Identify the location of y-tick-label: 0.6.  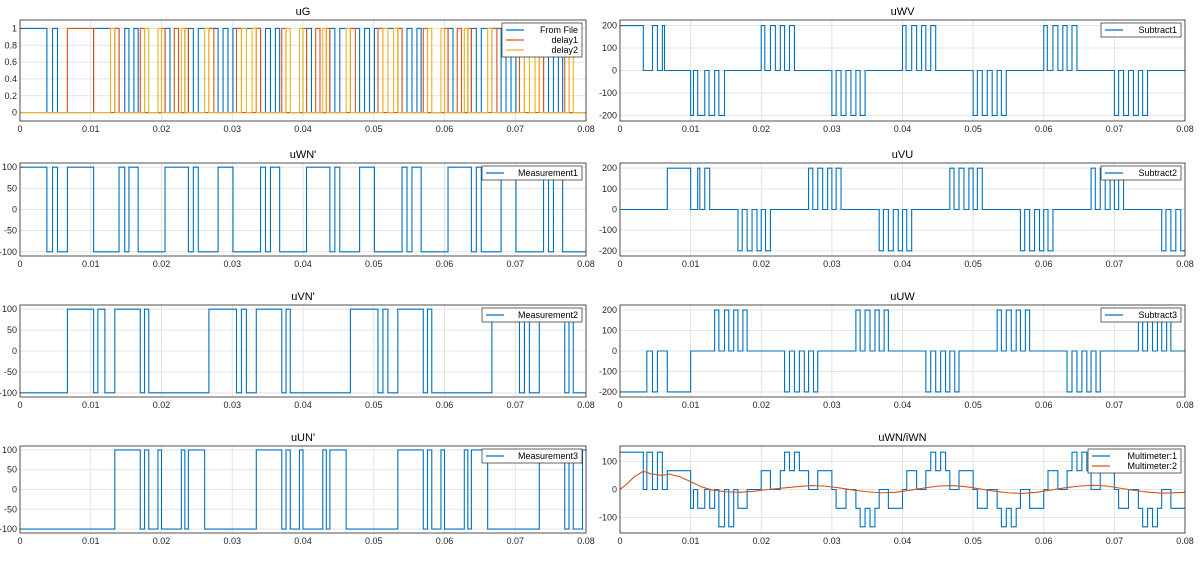
(10, 62).